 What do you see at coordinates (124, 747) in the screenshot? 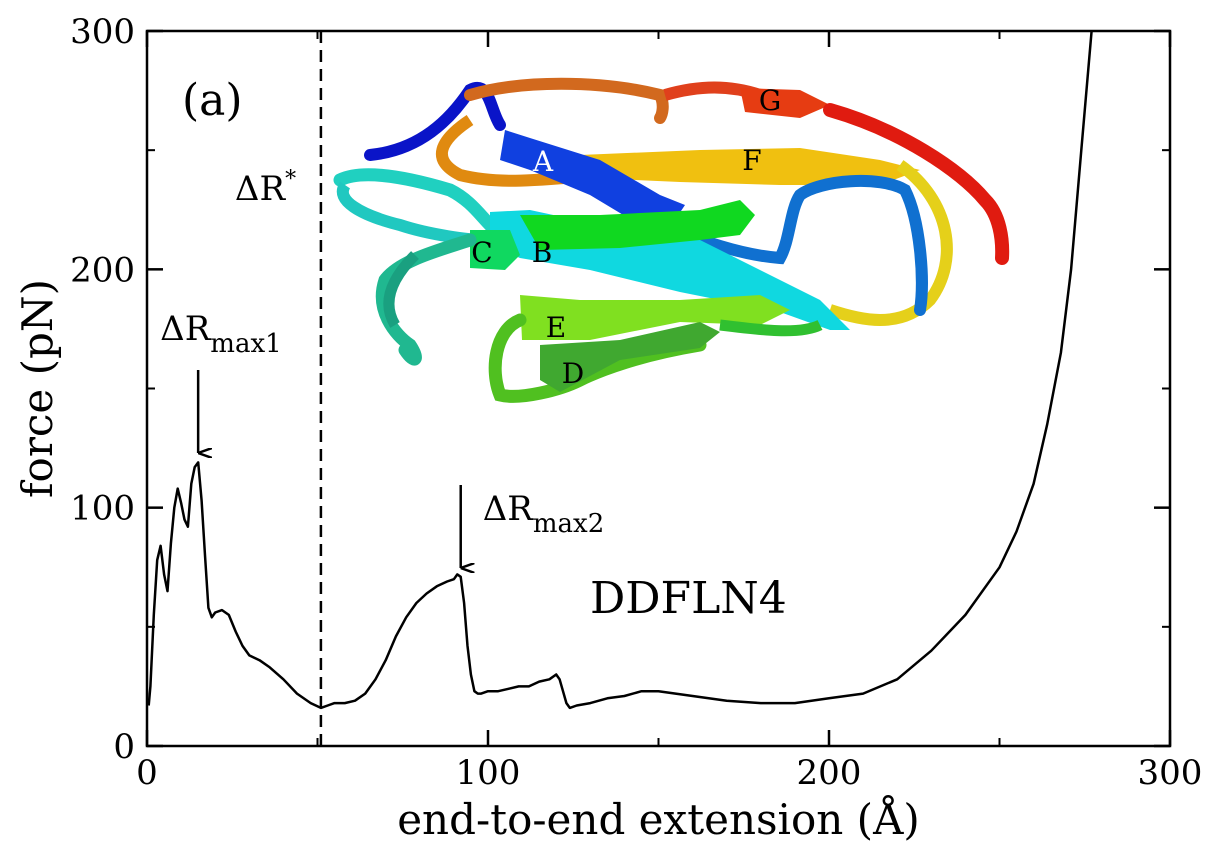
I see `y-tick-label: 0` at bounding box center [124, 747].